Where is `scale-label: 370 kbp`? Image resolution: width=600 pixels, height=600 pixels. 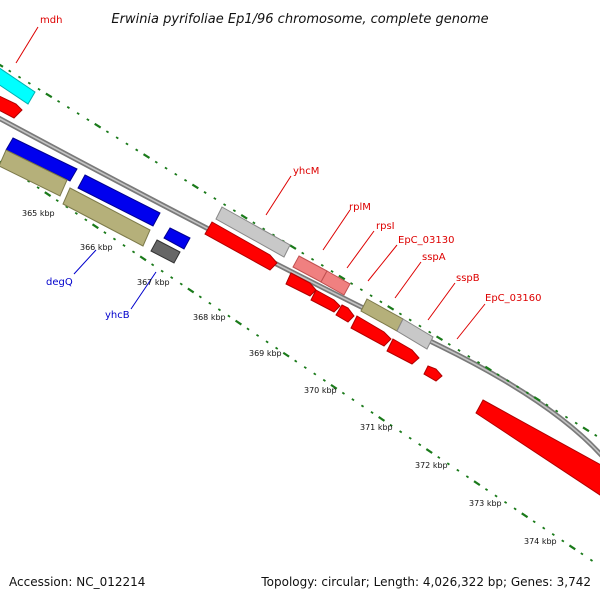
scale-label: 370 kbp is located at coordinates (320, 390).